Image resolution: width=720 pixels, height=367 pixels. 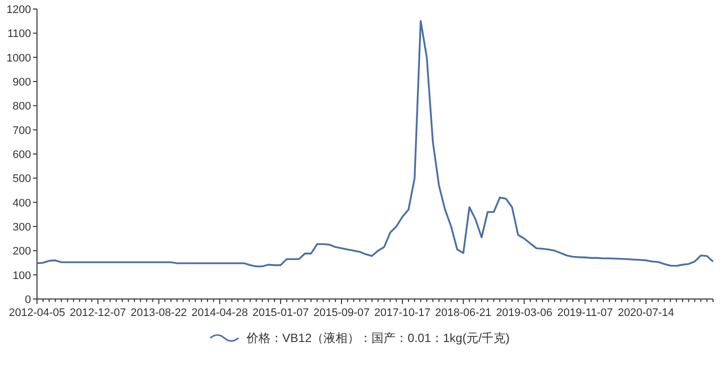 I want to click on x-tick-label: 2019-11-07, so click(x=585, y=313).